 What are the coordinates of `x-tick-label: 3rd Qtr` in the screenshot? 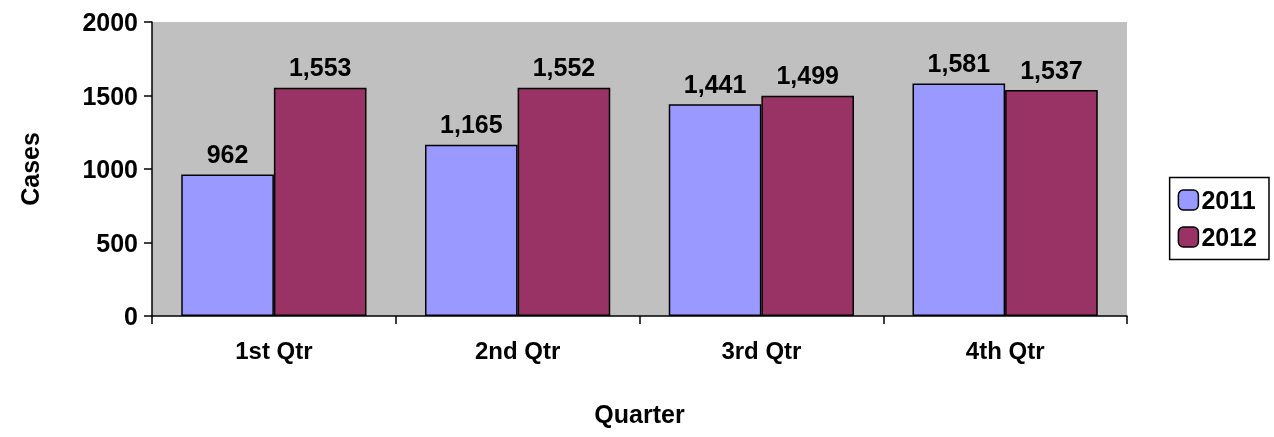 It's located at (761, 350).